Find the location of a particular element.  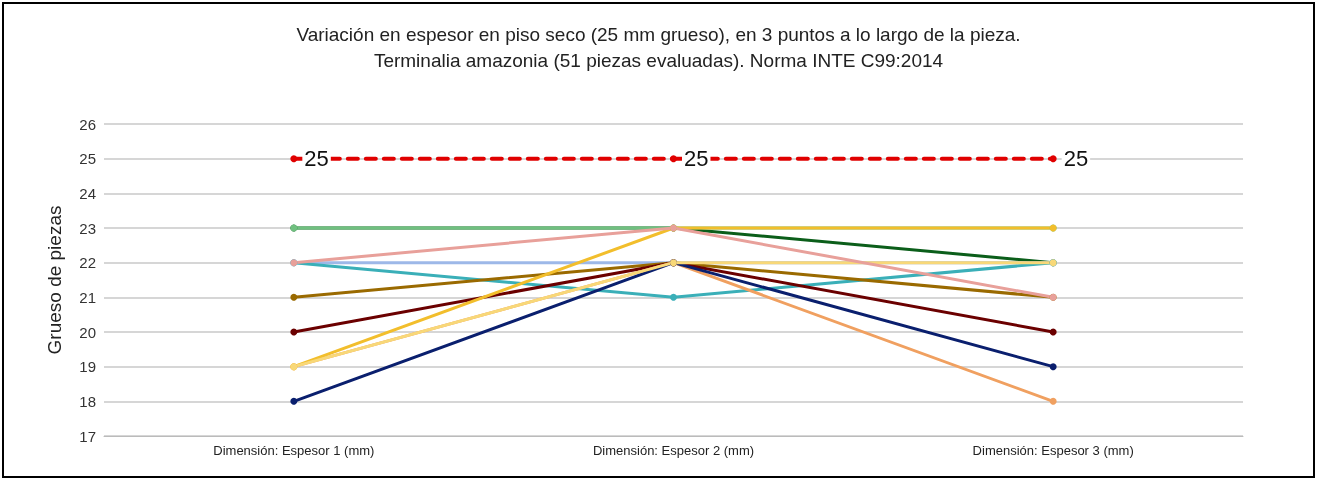

y-tick-label: 24 is located at coordinates (87, 193).